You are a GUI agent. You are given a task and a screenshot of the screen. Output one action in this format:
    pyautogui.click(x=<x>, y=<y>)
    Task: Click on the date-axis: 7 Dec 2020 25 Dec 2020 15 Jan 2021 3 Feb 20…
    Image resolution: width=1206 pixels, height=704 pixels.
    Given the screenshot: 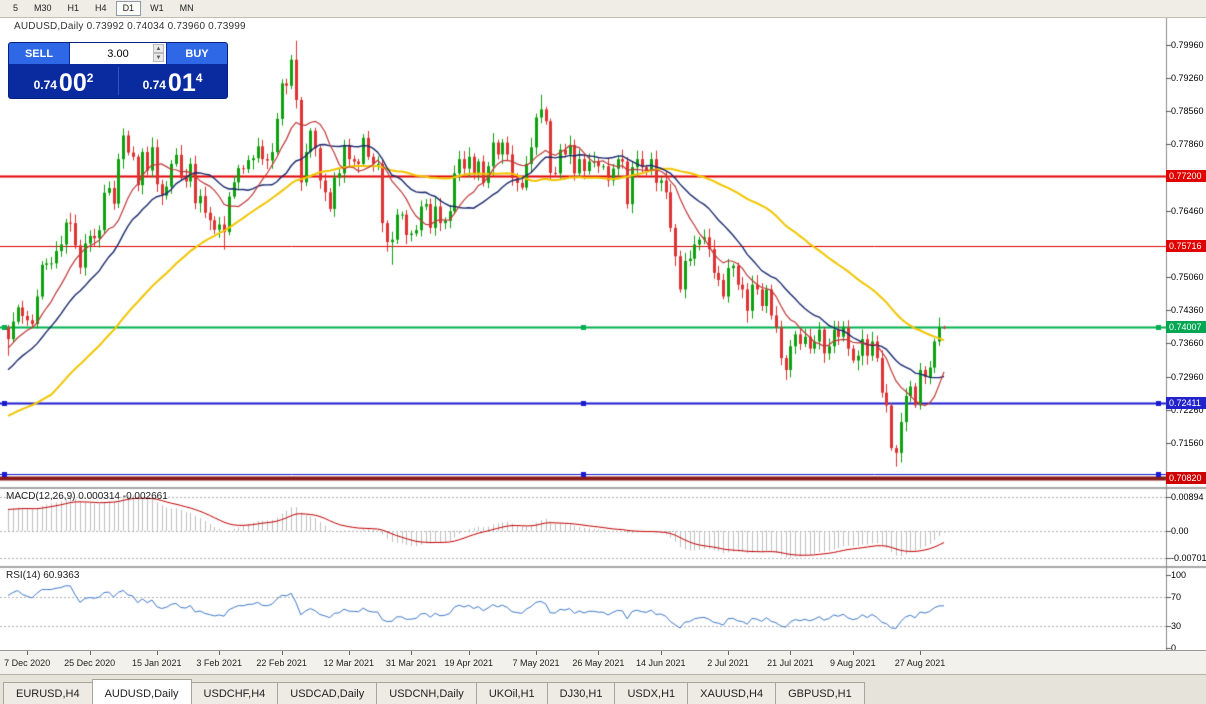 What is the action you would take?
    pyautogui.click(x=603, y=662)
    